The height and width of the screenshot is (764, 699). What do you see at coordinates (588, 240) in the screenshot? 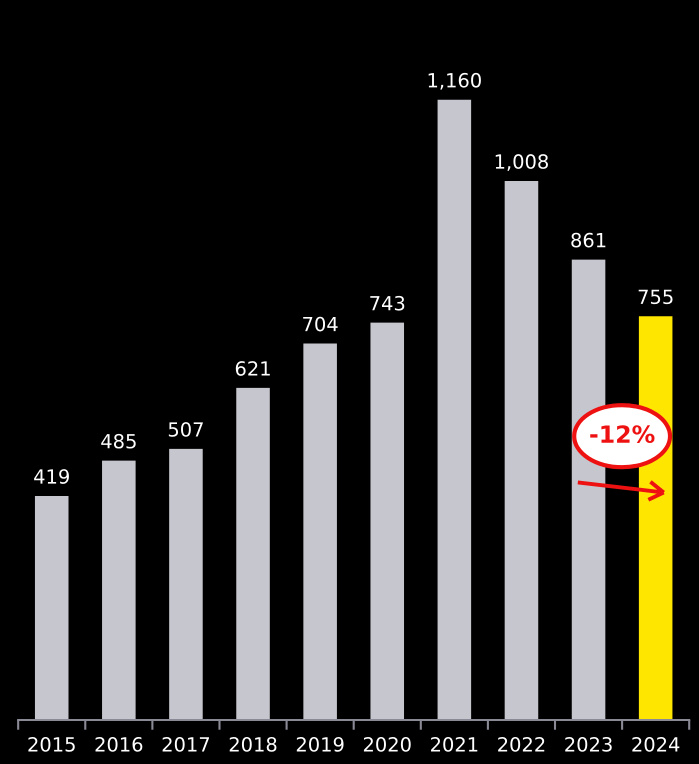
I see `data-label: 861` at bounding box center [588, 240].